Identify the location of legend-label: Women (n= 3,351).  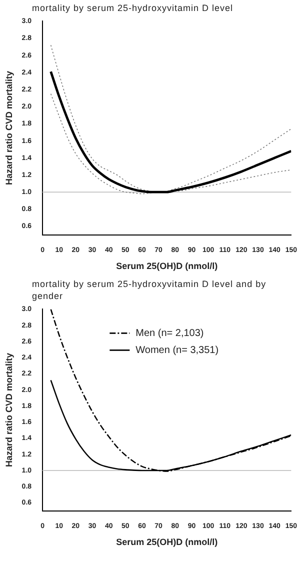
(177, 350).